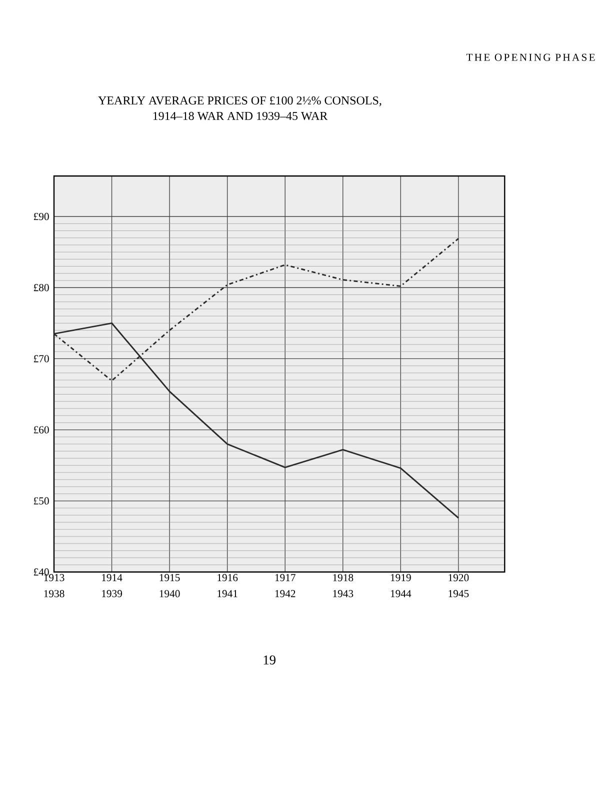 The height and width of the screenshot is (800, 600). Describe the element at coordinates (458, 594) in the screenshot. I see `x2-tick-label: 1945` at that location.